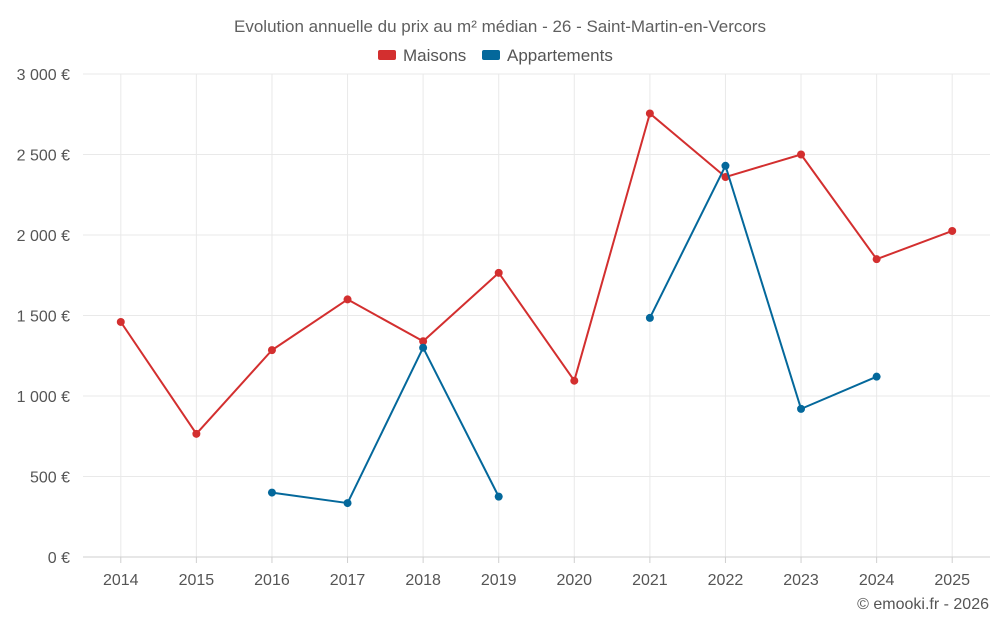  I want to click on y-tick-label: 0 €, so click(59, 558).